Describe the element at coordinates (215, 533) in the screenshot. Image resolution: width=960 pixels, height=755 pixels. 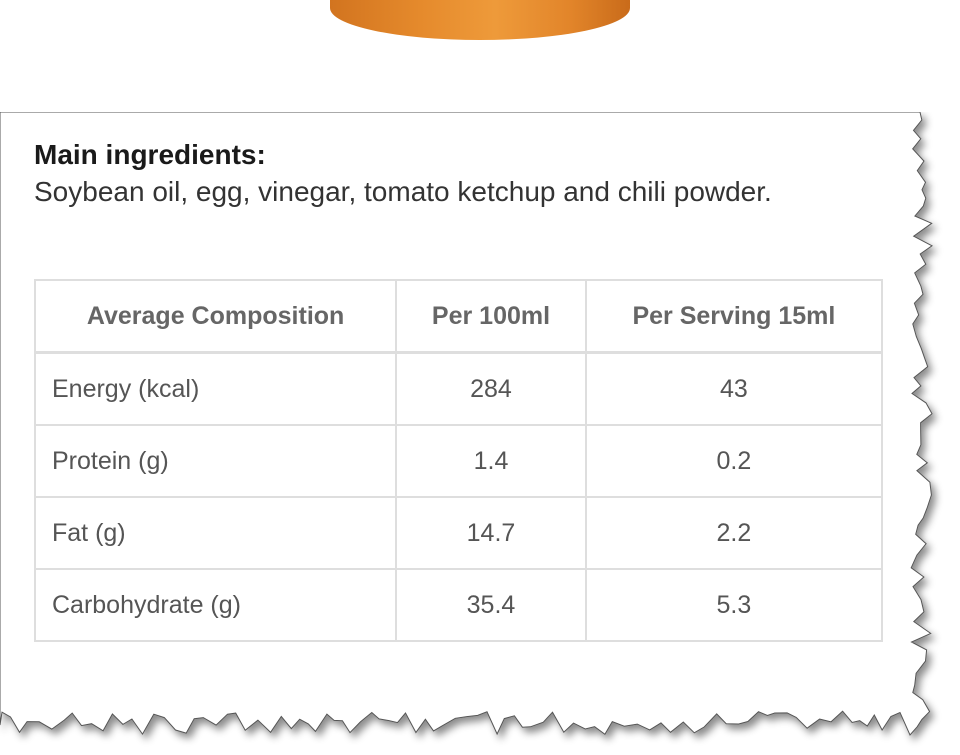
I see `nutrient-label: Fat (g)` at that location.